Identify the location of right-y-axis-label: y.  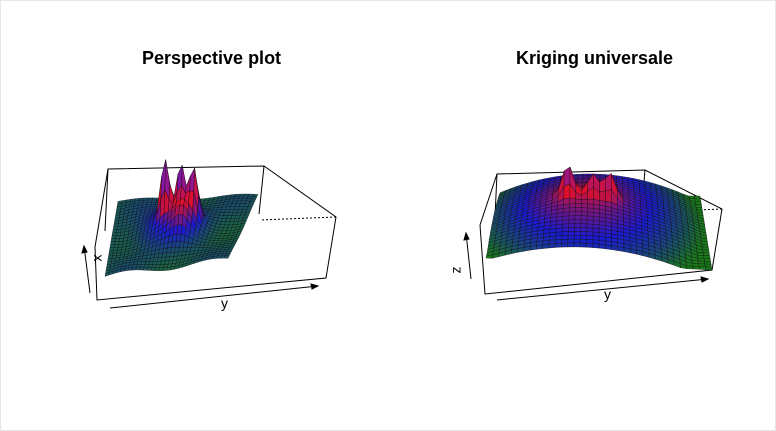
(607, 294).